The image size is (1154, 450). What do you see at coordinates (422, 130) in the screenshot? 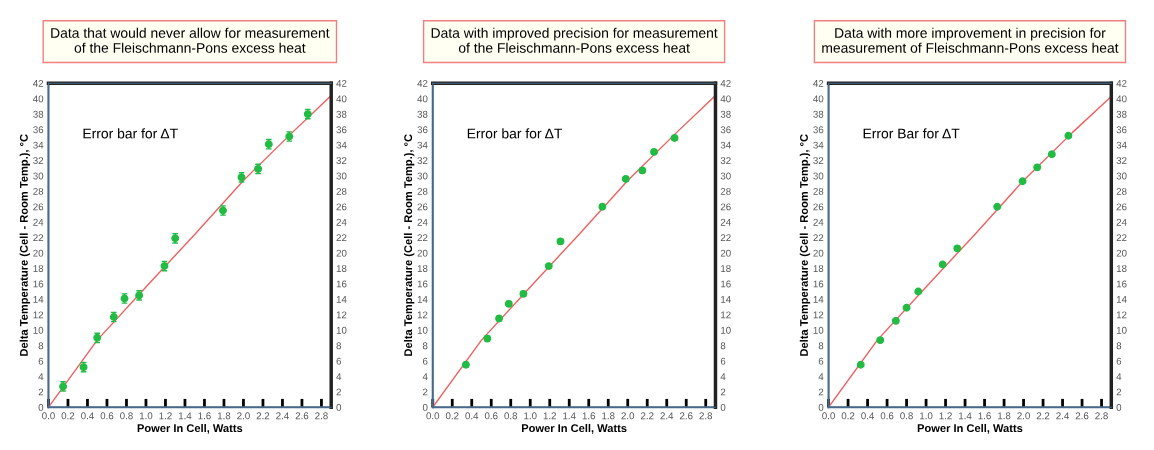
I see `y-tick-label: 36` at bounding box center [422, 130].